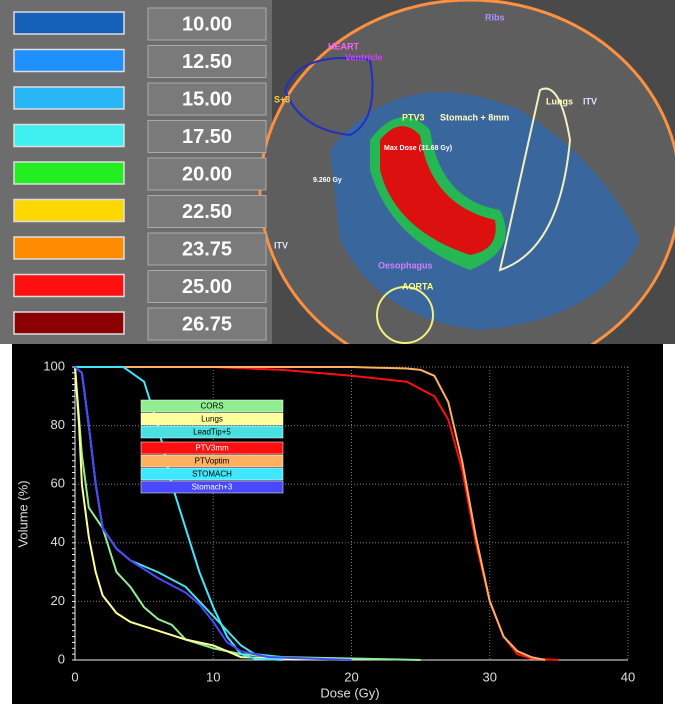 The height and width of the screenshot is (704, 675). Describe the element at coordinates (438, 190) in the screenshot. I see `dose-core` at that location.